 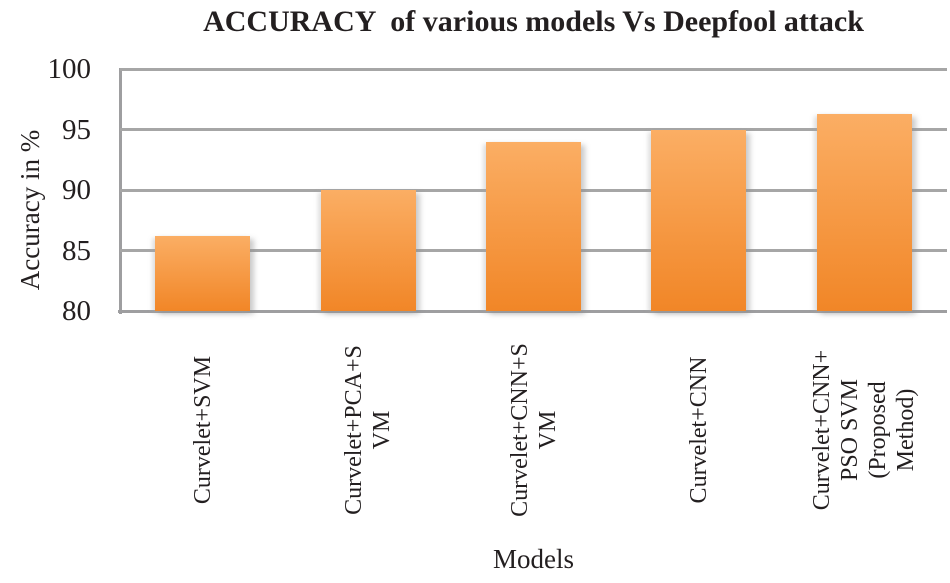 I want to click on y-tick-label: 80, so click(x=76, y=311).